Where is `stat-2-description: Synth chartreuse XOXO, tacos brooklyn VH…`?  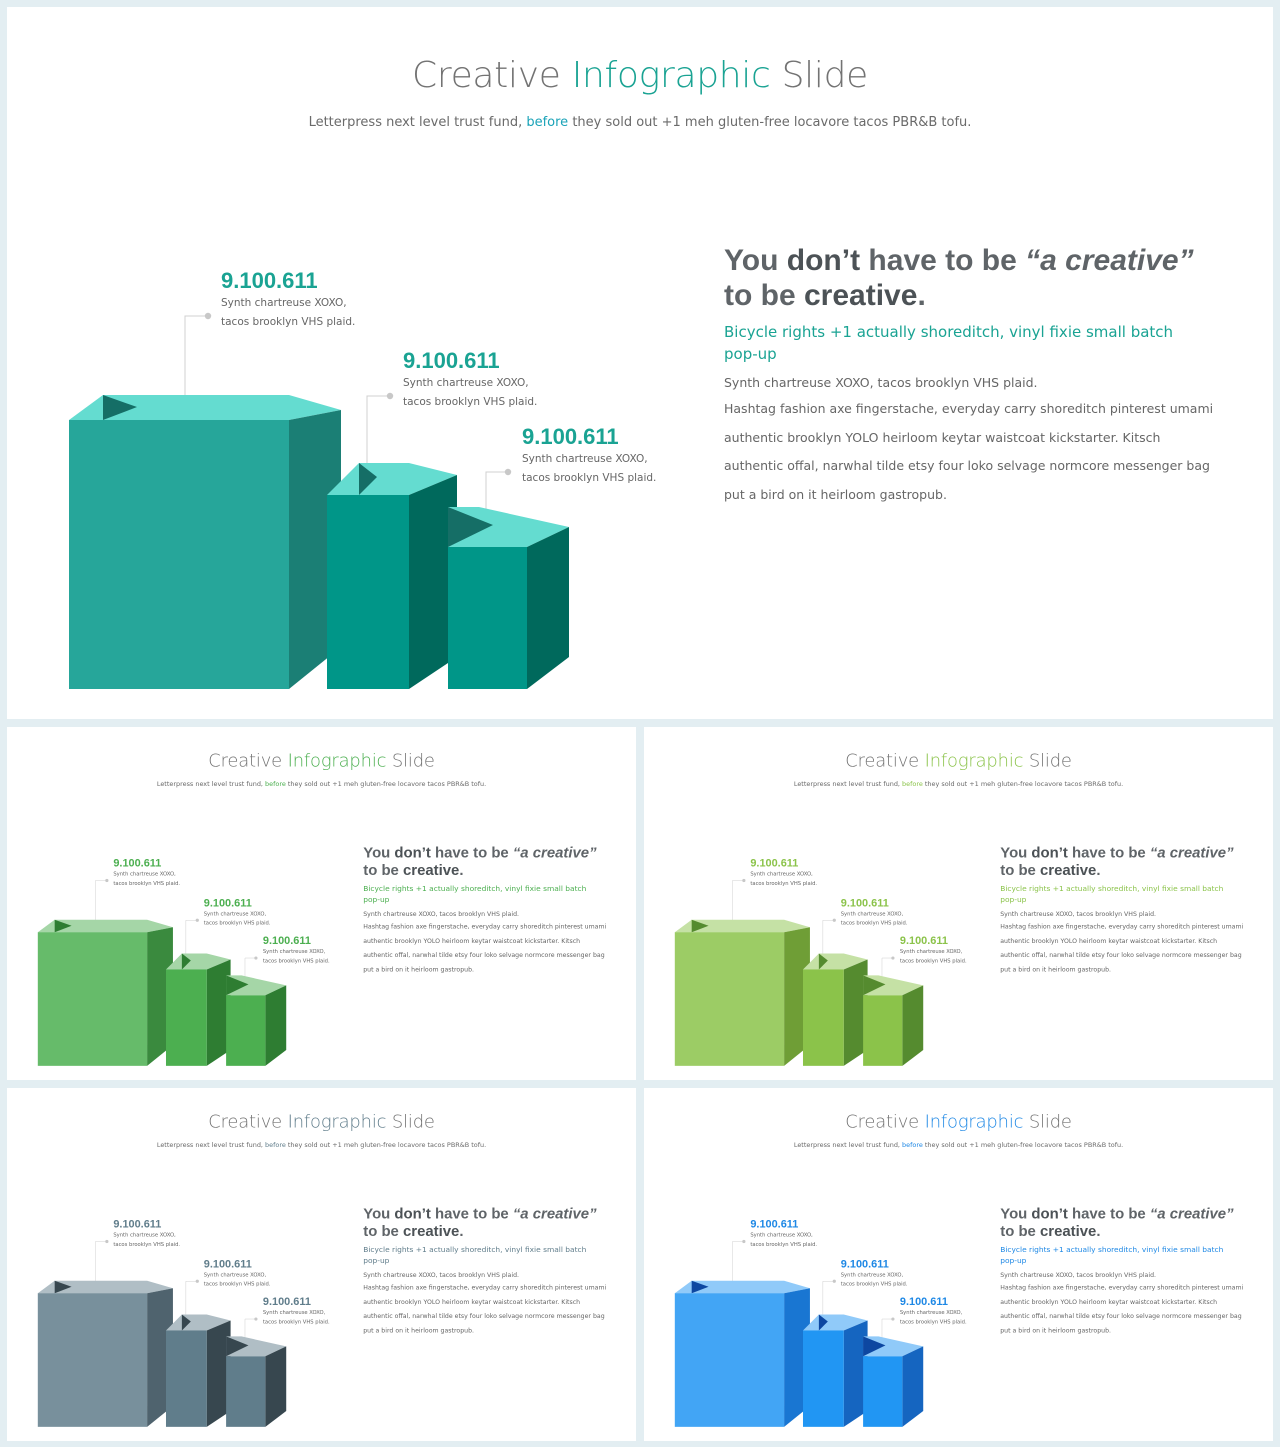
stat-2-description: Synth chartreuse XOXO, tacos brooklyn VH… is located at coordinates (237, 919).